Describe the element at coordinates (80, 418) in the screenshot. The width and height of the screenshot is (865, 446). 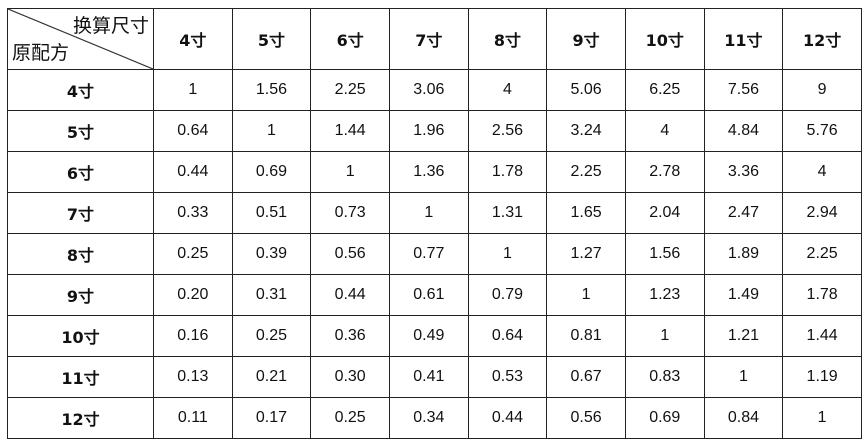
I see `row-header: 12寸` at that location.